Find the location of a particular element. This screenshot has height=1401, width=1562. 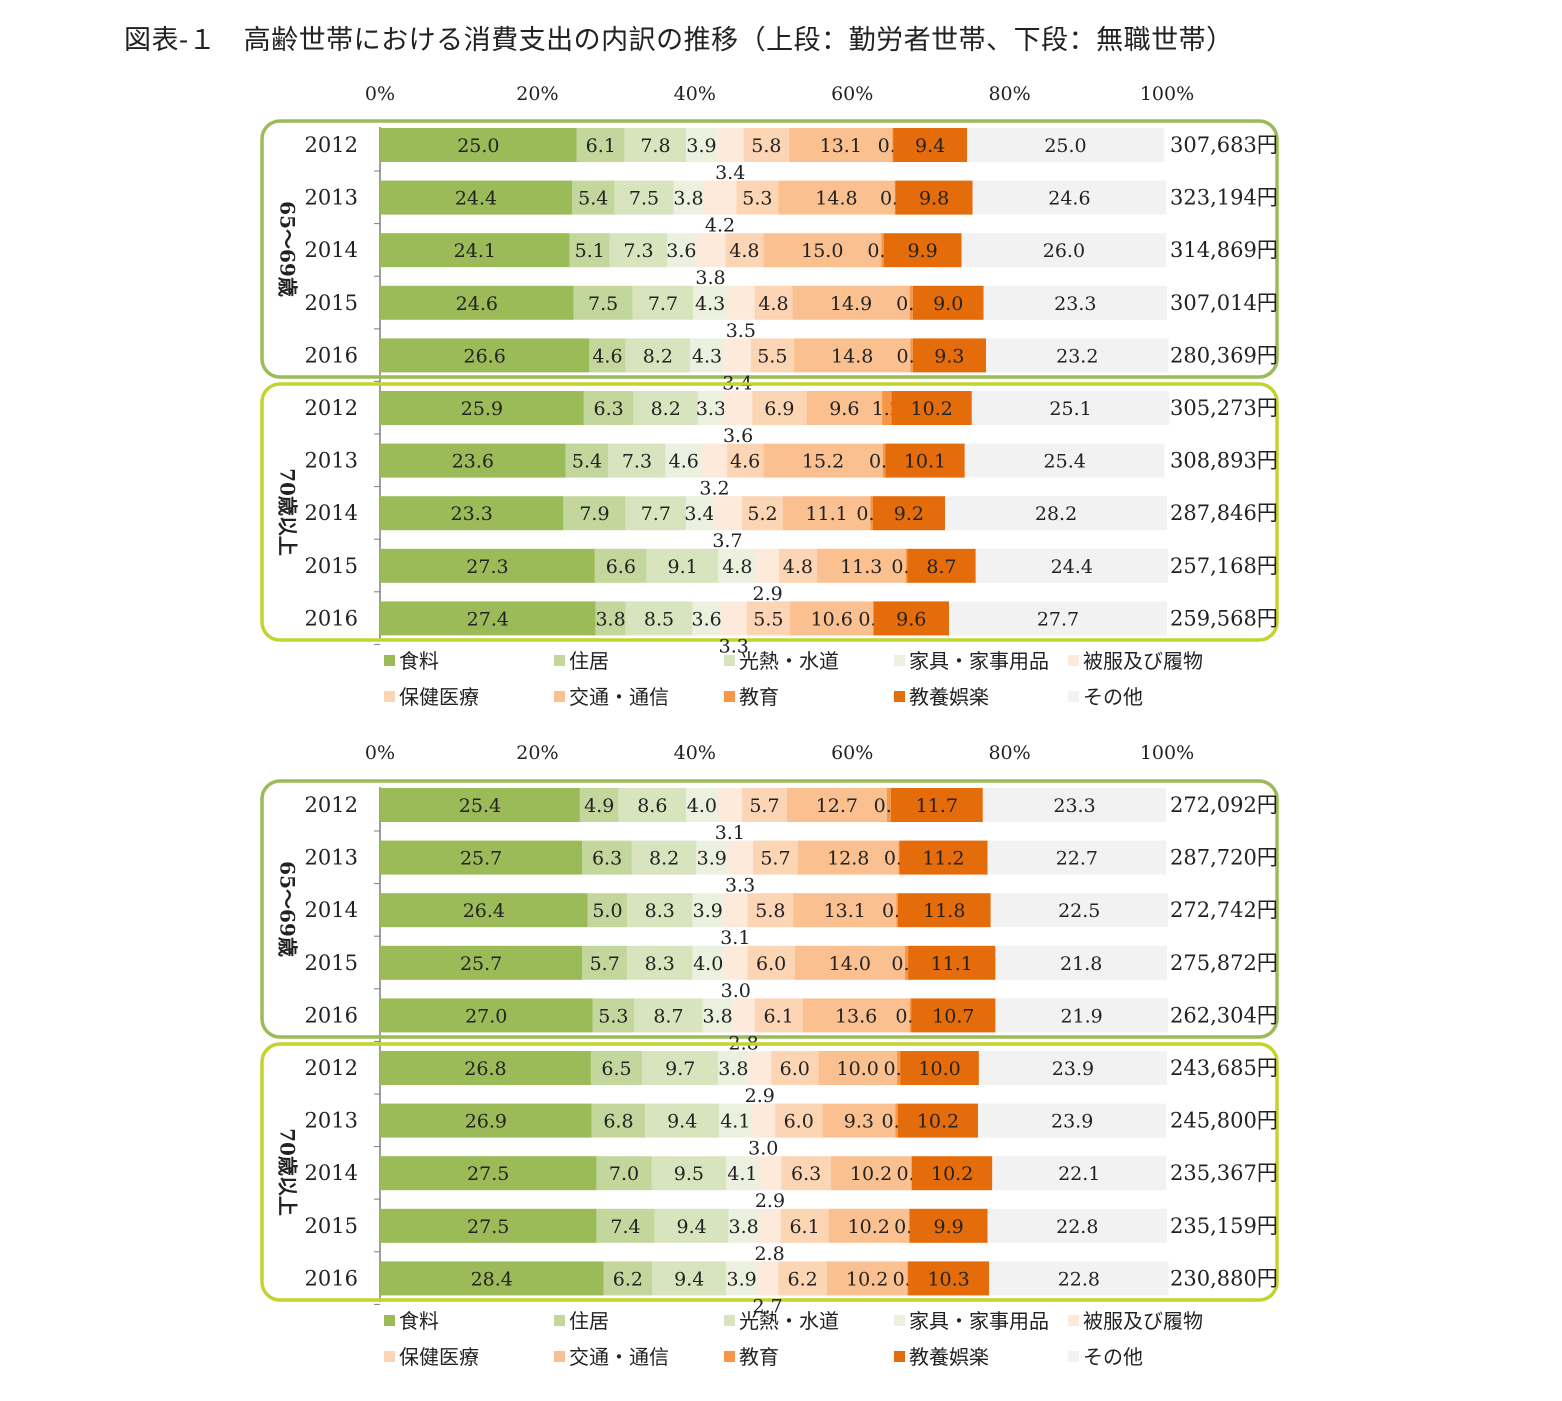

bar-value-label: 6.3 is located at coordinates (609, 409).